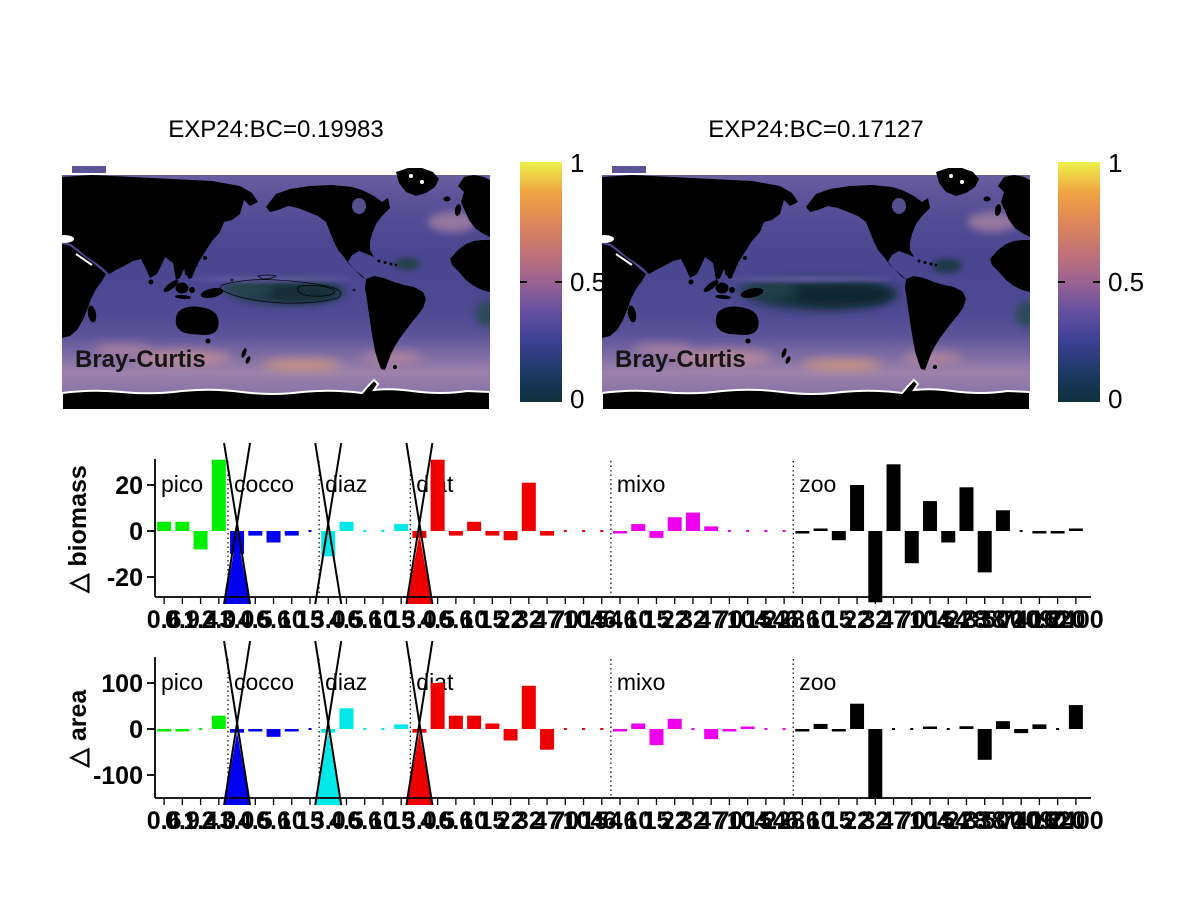  What do you see at coordinates (271, 732) in the screenshot?
I see `bars-cocco` at bounding box center [271, 732].